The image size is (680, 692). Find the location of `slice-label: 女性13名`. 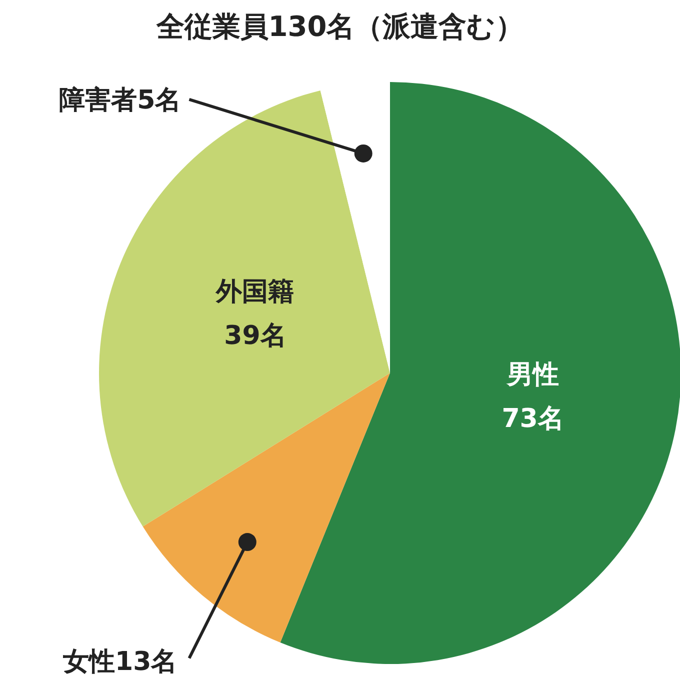

slice-label: 女性13名 is located at coordinates (120, 662).